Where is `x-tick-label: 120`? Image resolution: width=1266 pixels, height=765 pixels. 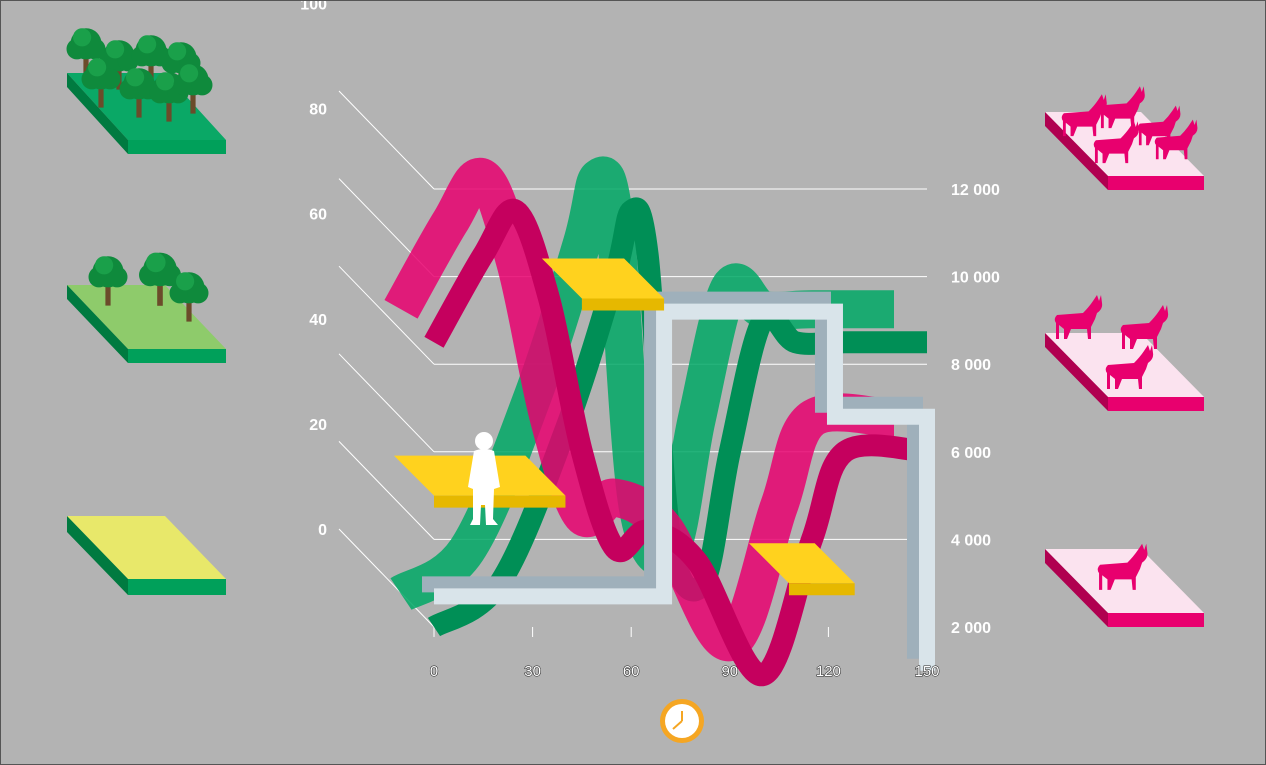 x-tick-label: 120 is located at coordinates (828, 671).